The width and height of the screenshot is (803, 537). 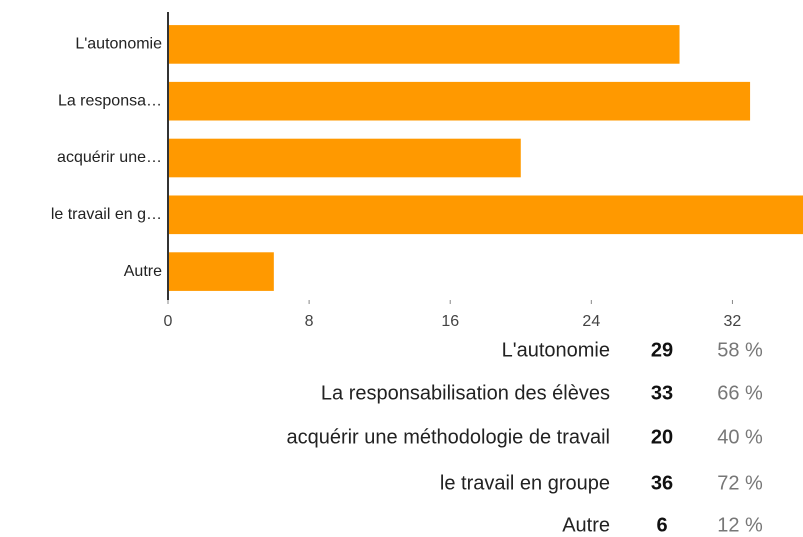 I want to click on x-tick-label: 16, so click(x=450, y=321).